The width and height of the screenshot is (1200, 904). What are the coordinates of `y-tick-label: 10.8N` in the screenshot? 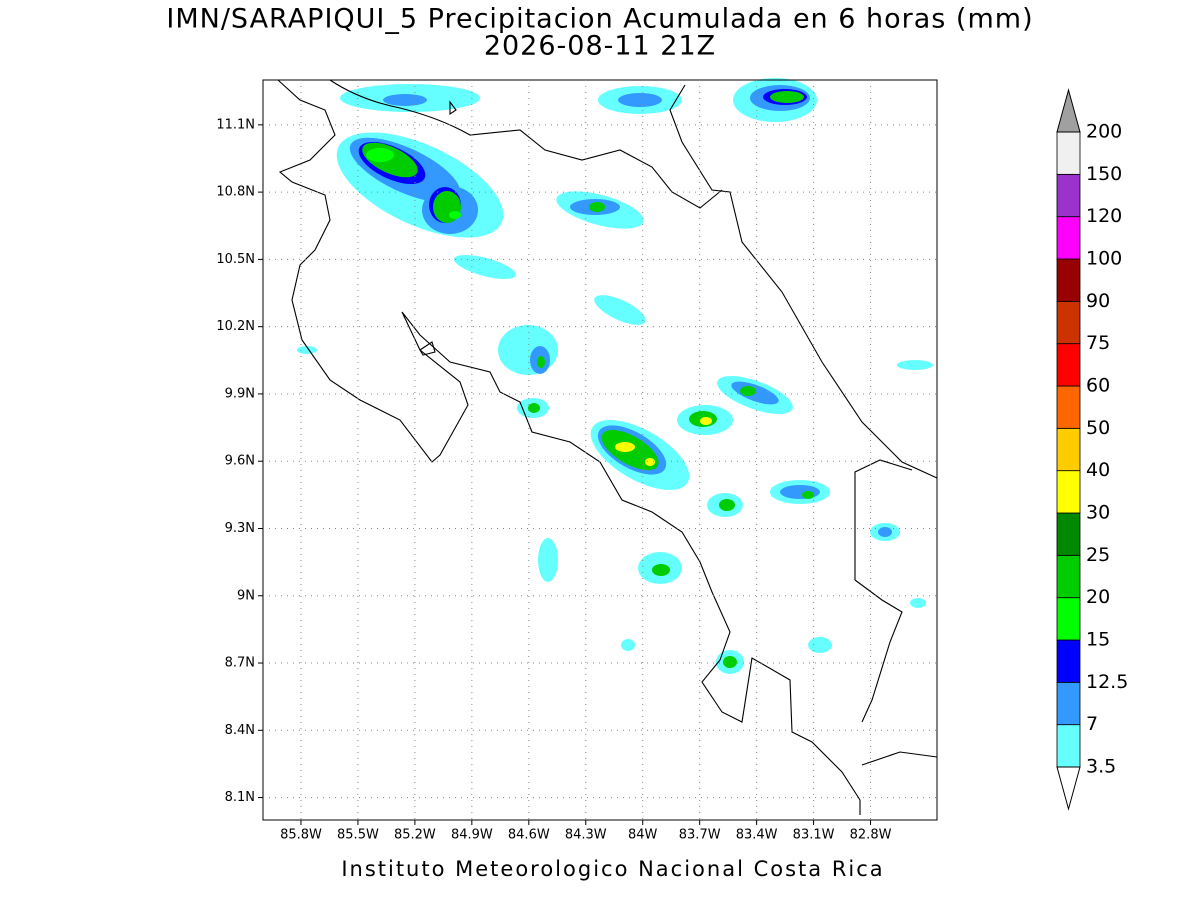 It's located at (235, 192).